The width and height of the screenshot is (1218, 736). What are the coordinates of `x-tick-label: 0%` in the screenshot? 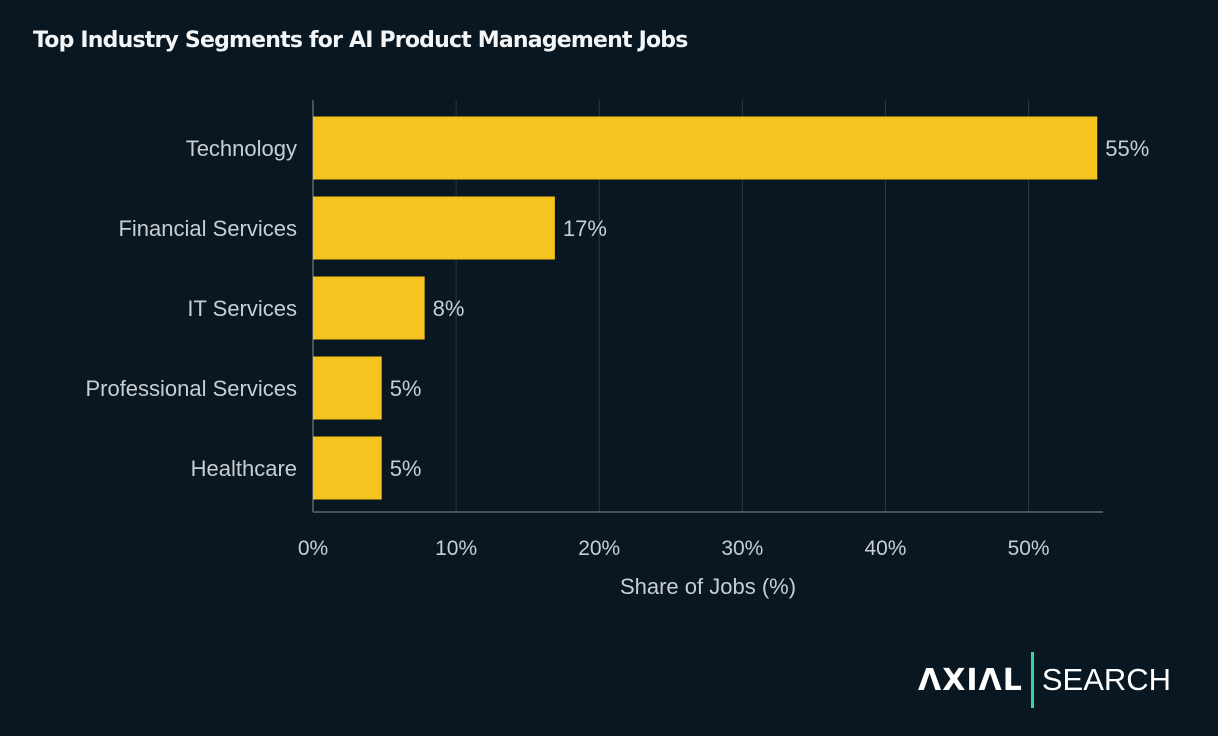 It's located at (313, 548).